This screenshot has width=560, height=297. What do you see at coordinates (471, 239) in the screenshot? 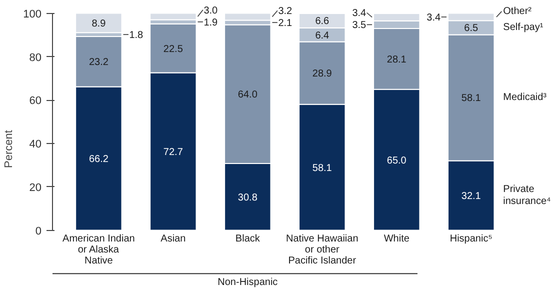
I see `x-tick-label: Hispanic⁵` at bounding box center [471, 239].